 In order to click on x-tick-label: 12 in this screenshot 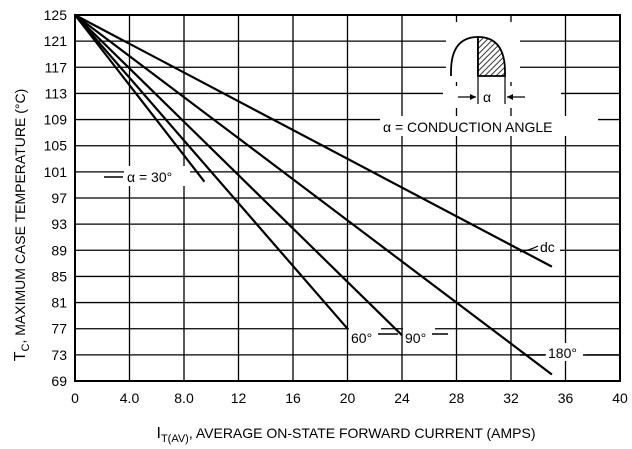, I will do `click(239, 398)`.